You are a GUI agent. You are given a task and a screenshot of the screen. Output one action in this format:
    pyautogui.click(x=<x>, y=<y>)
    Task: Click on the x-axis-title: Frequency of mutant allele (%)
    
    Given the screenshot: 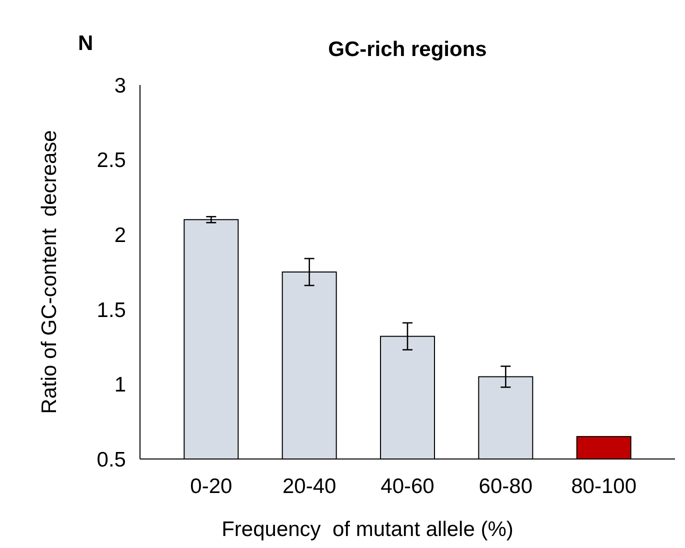 What is the action you would take?
    pyautogui.click(x=368, y=529)
    